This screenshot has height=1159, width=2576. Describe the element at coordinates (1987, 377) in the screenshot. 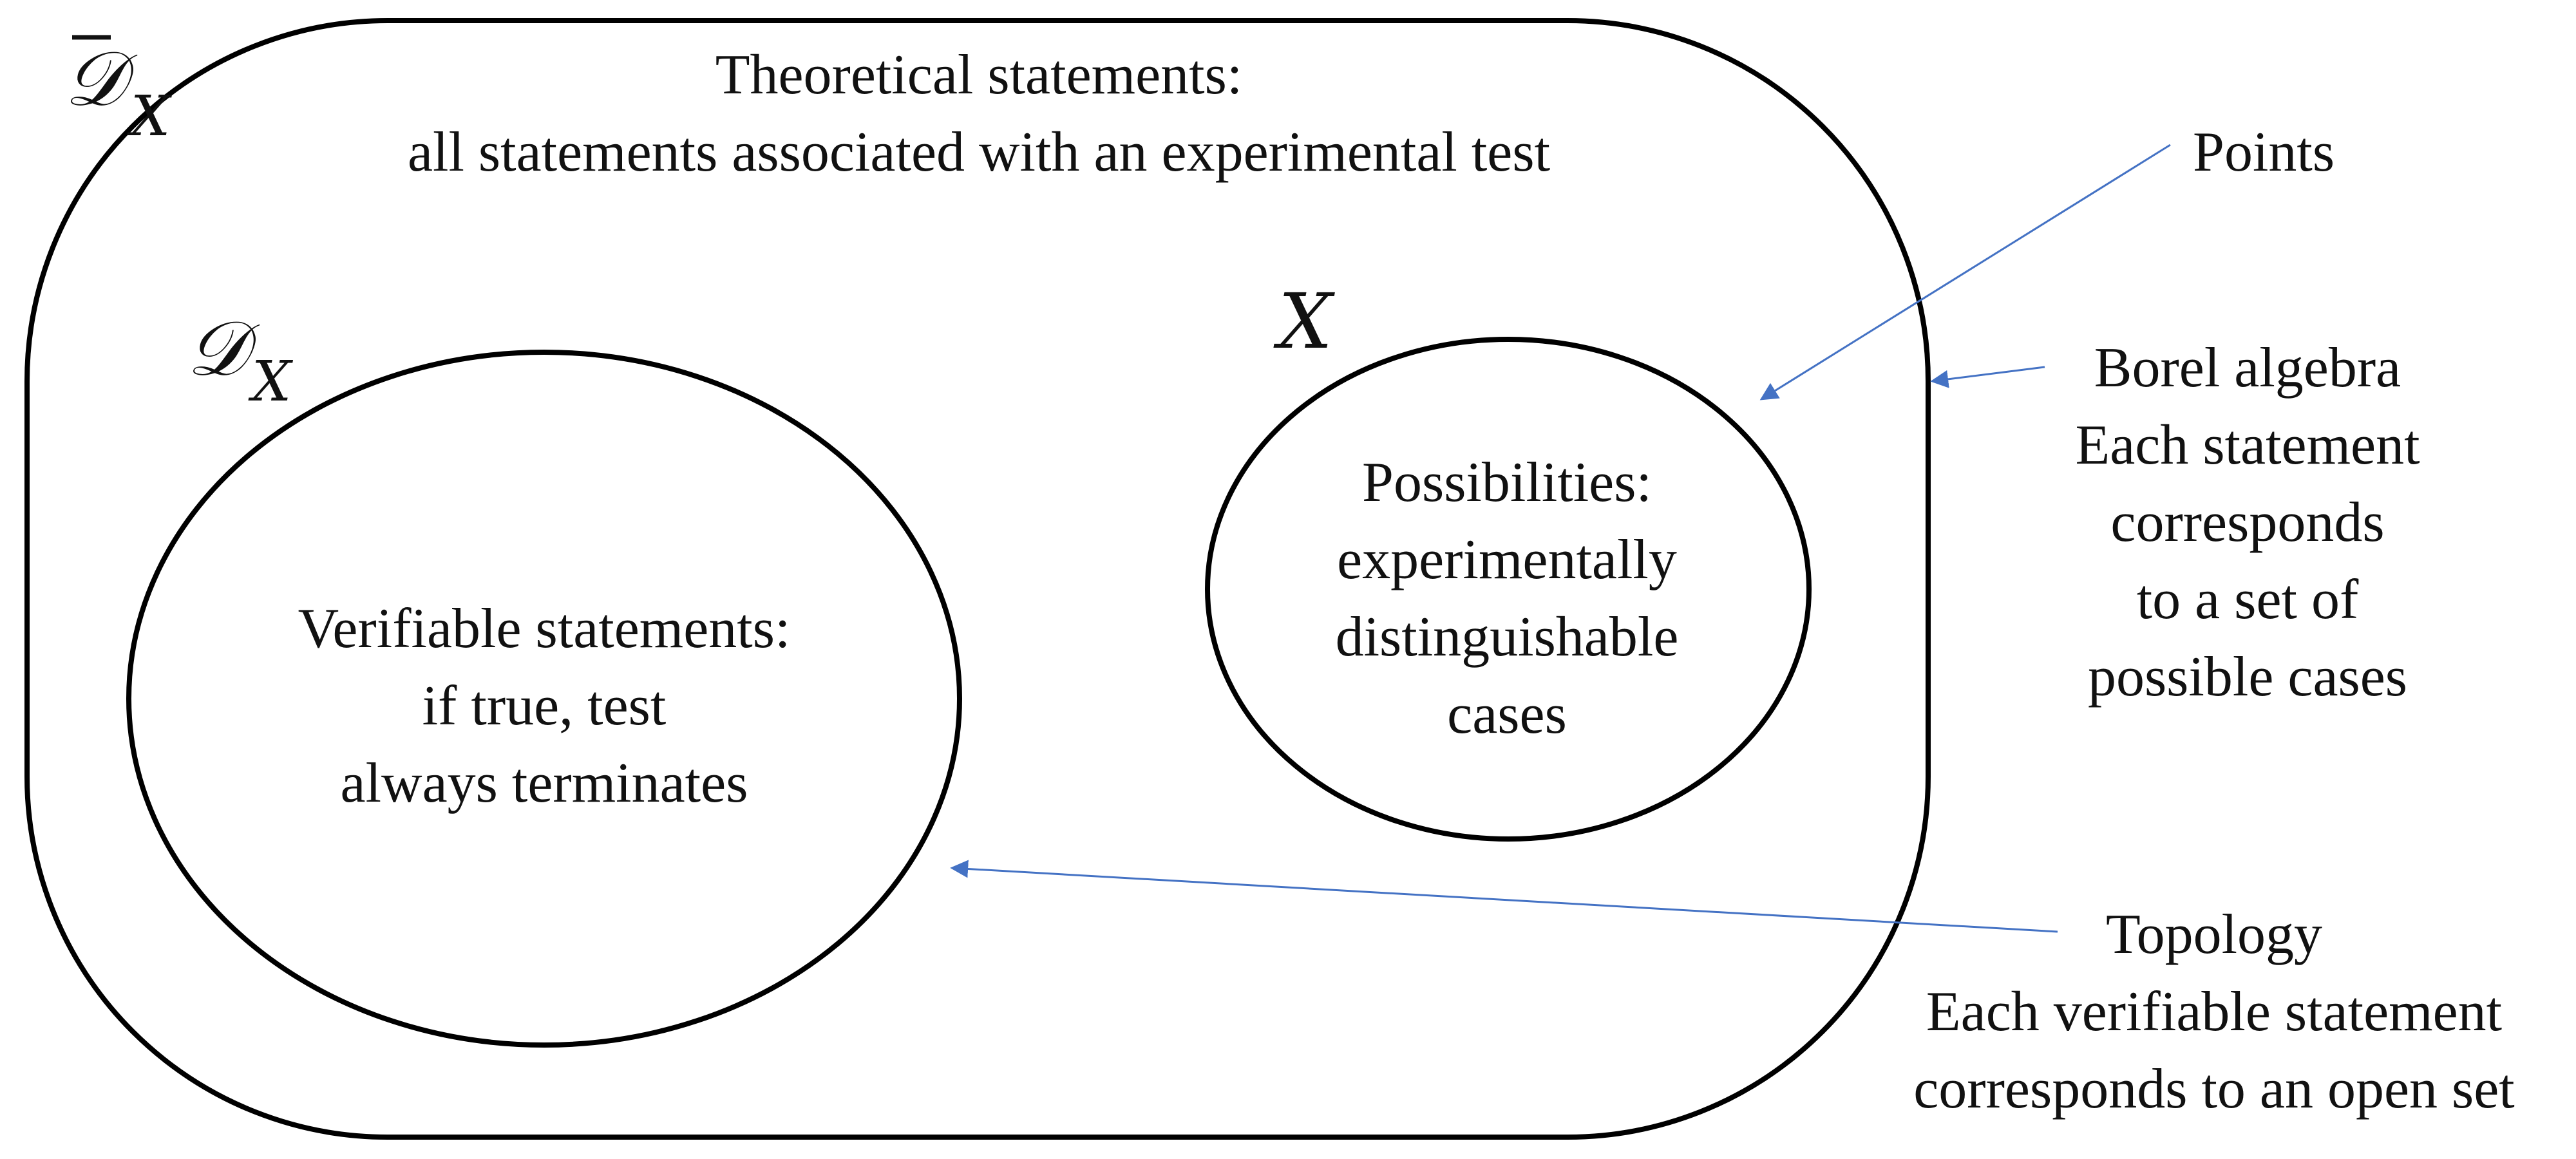

I see `borel-arrow` at that location.